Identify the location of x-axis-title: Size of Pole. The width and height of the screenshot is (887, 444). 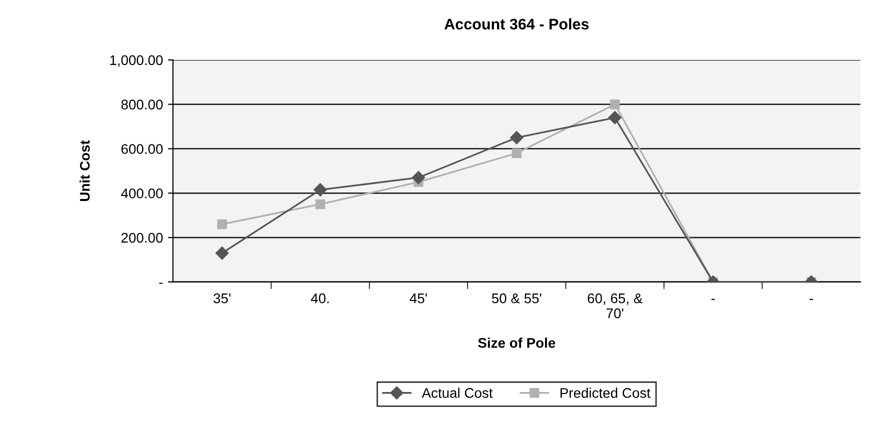
(517, 343).